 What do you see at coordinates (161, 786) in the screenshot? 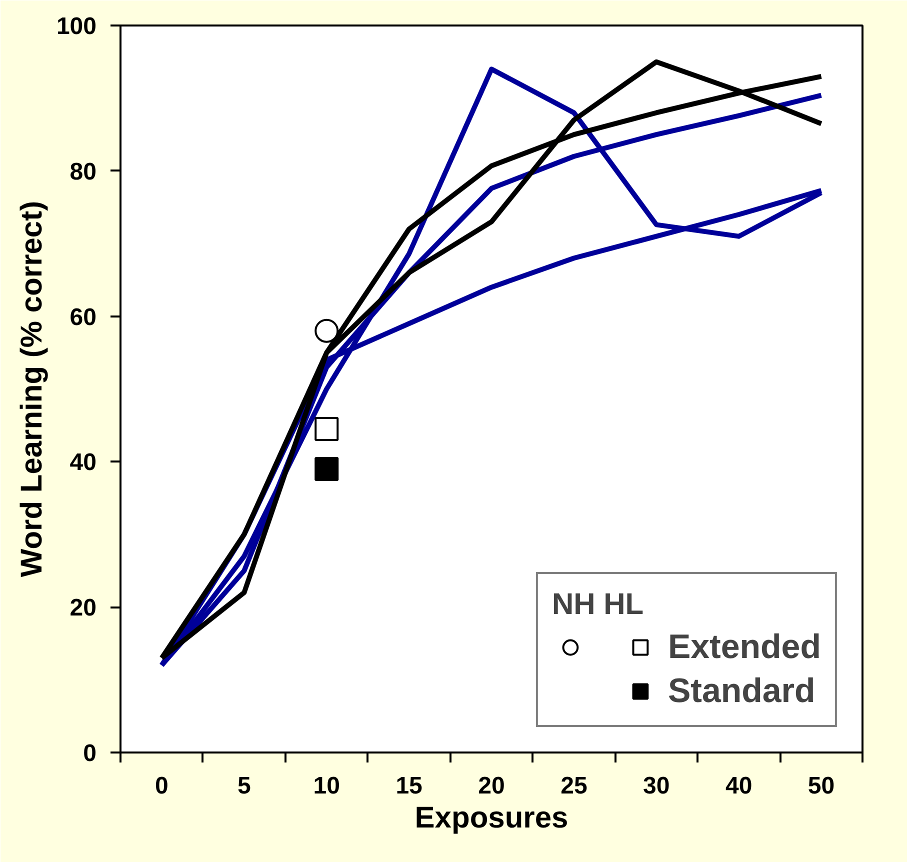
I see `x-tick-label: 0` at bounding box center [161, 786].